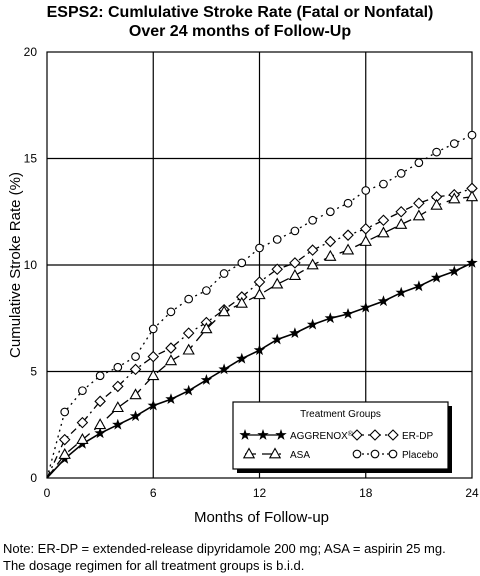 The width and height of the screenshot is (480, 576). Describe the element at coordinates (351, 434) in the screenshot. I see `legend-trademark: ®` at that location.